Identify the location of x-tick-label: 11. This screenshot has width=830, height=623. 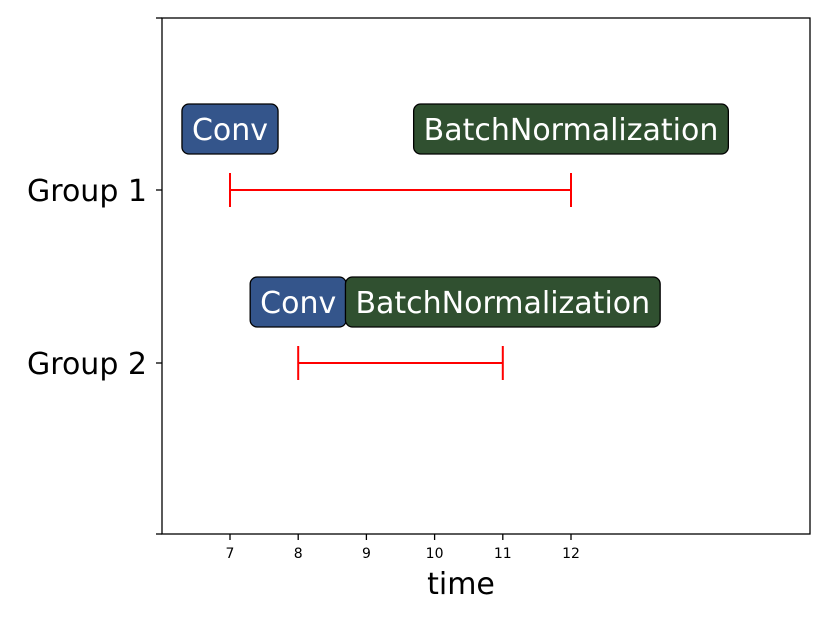
(503, 554).